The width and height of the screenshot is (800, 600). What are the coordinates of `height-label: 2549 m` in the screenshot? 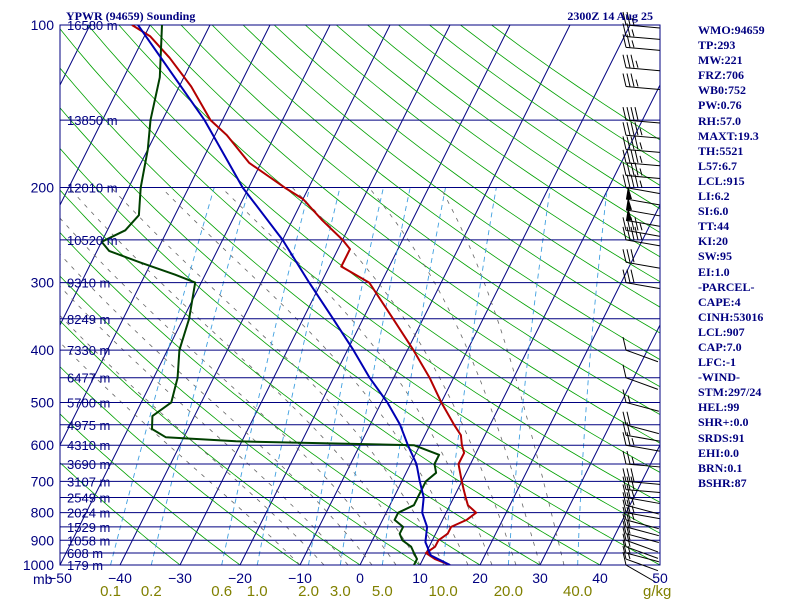 It's located at (88, 498).